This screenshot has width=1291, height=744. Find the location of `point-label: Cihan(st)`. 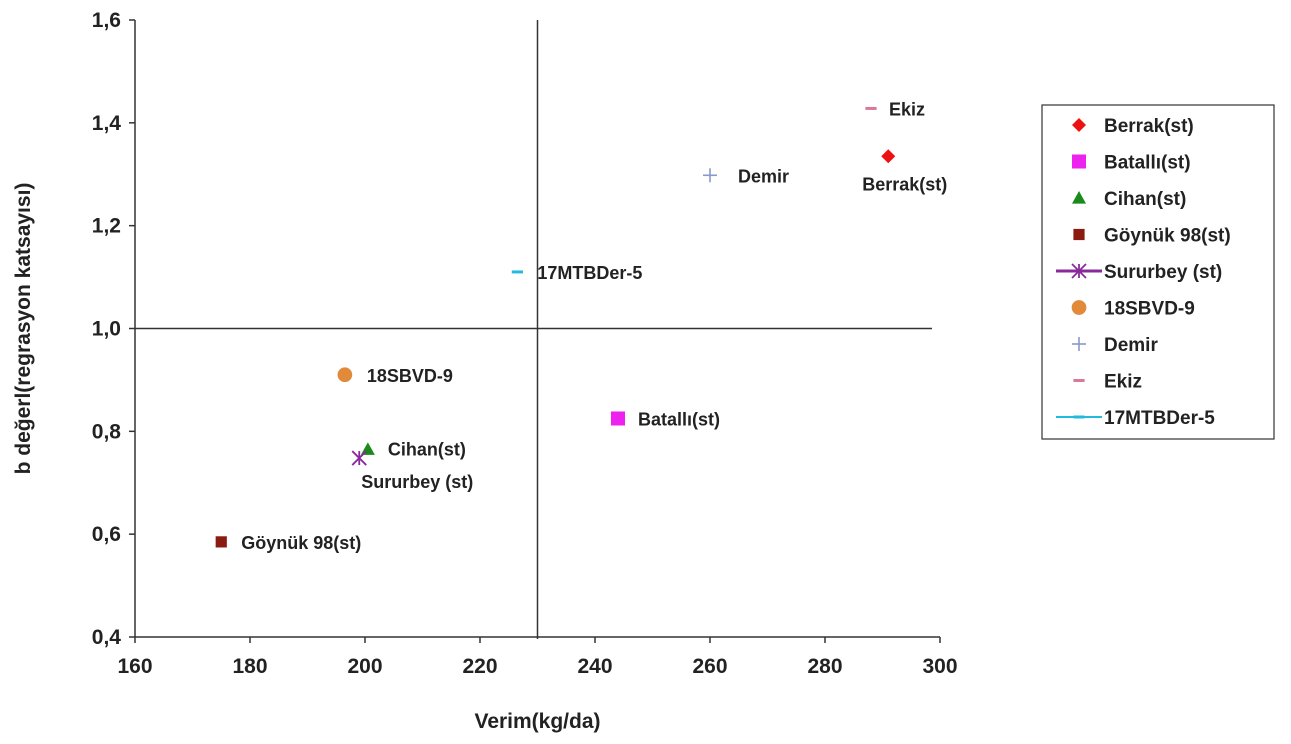

point-label: Cihan(st) is located at coordinates (427, 449).